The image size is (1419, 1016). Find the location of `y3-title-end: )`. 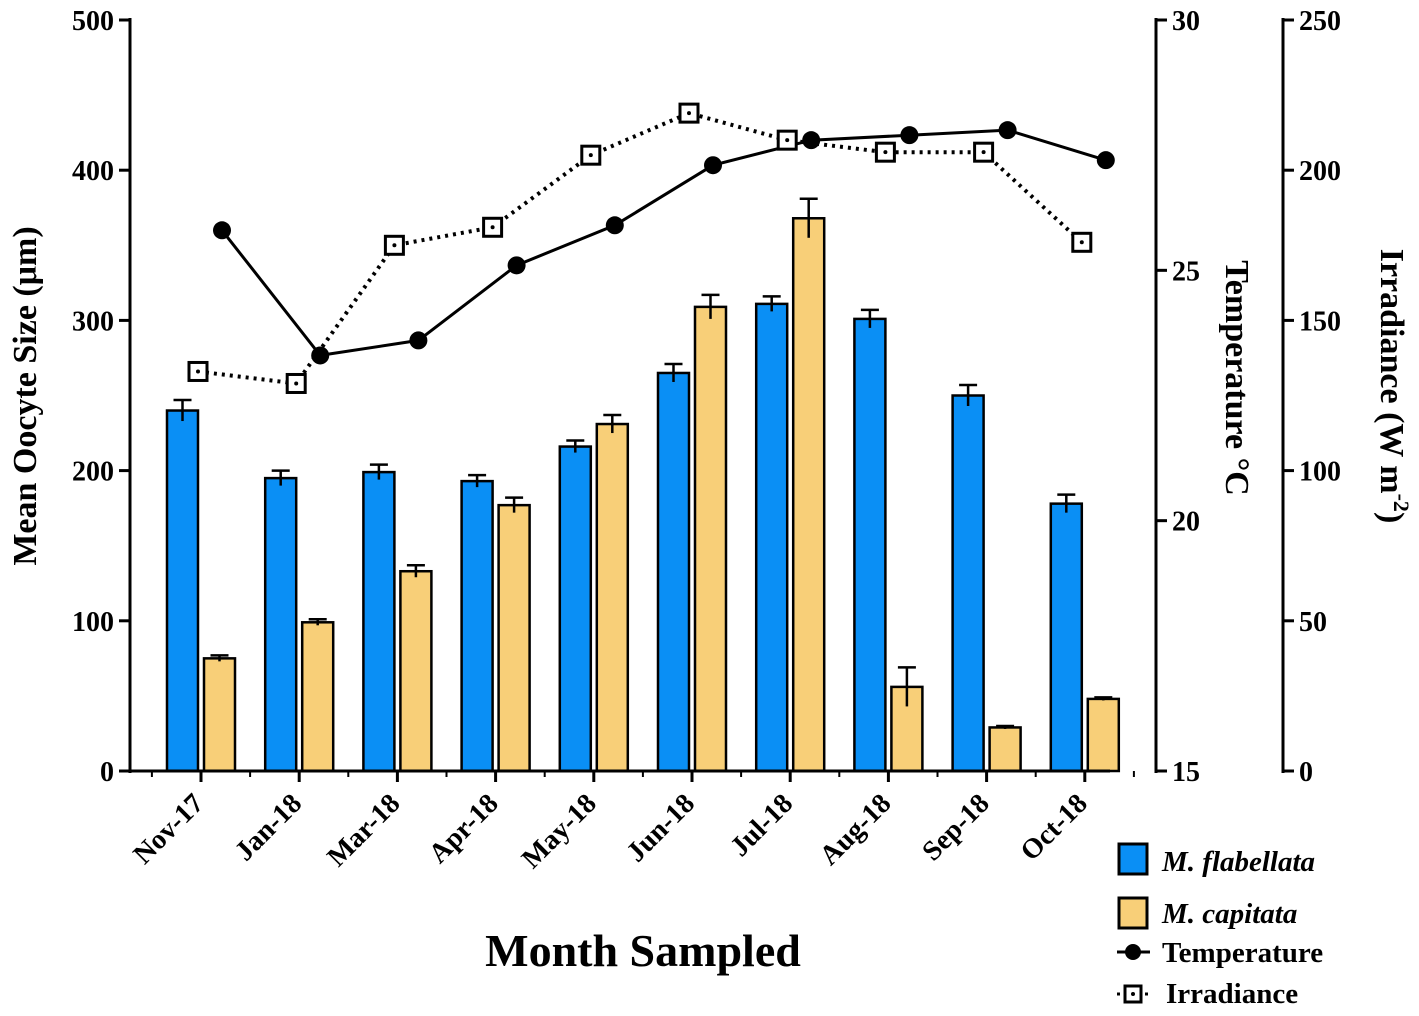

y3-title-end: ) is located at coordinates (1391, 517).